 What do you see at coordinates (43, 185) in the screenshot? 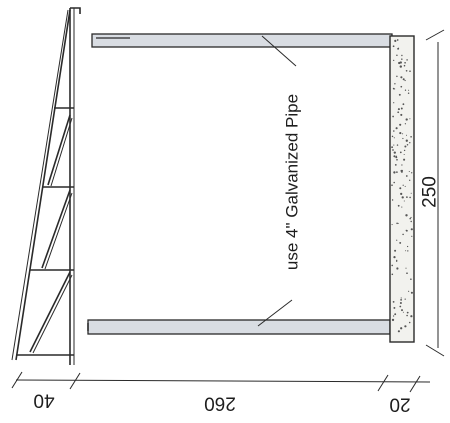
I see `truss-sloped-chord` at bounding box center [43, 185].